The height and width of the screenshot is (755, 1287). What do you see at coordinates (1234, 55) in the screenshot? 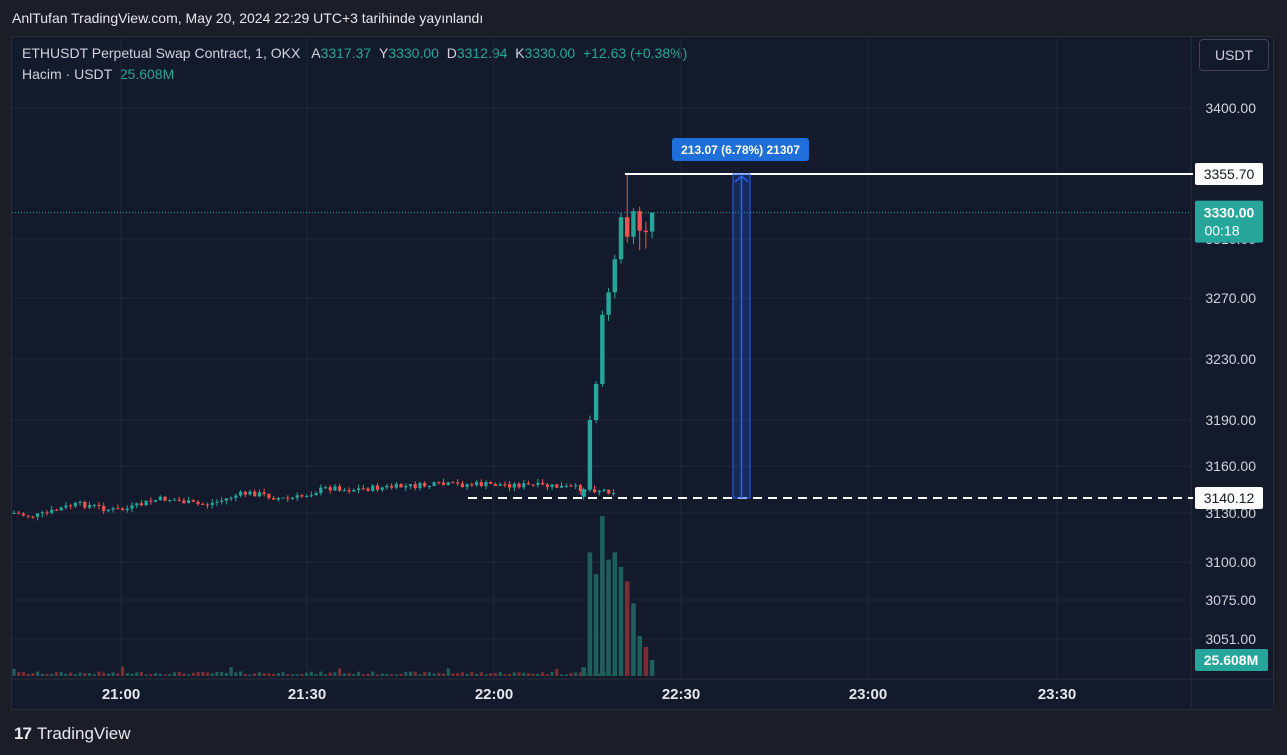
I see `currency-button: USDT` at bounding box center [1234, 55].